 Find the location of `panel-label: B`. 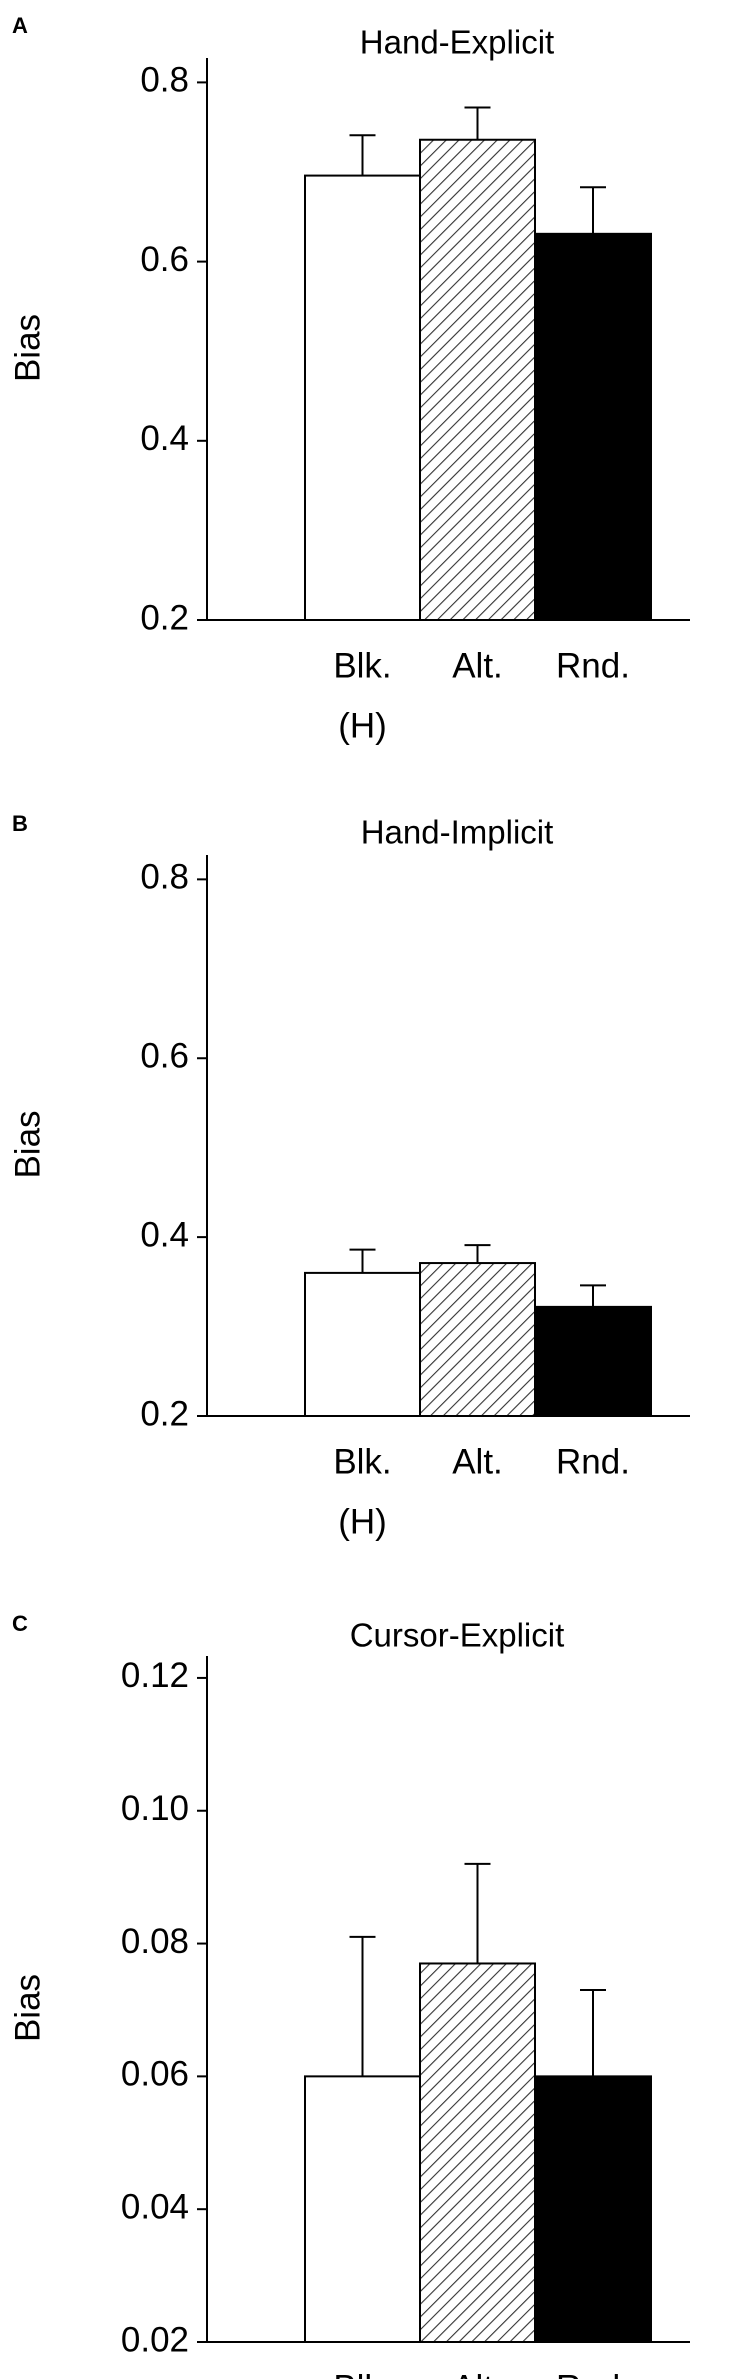

panel-label: B is located at coordinates (20, 823).